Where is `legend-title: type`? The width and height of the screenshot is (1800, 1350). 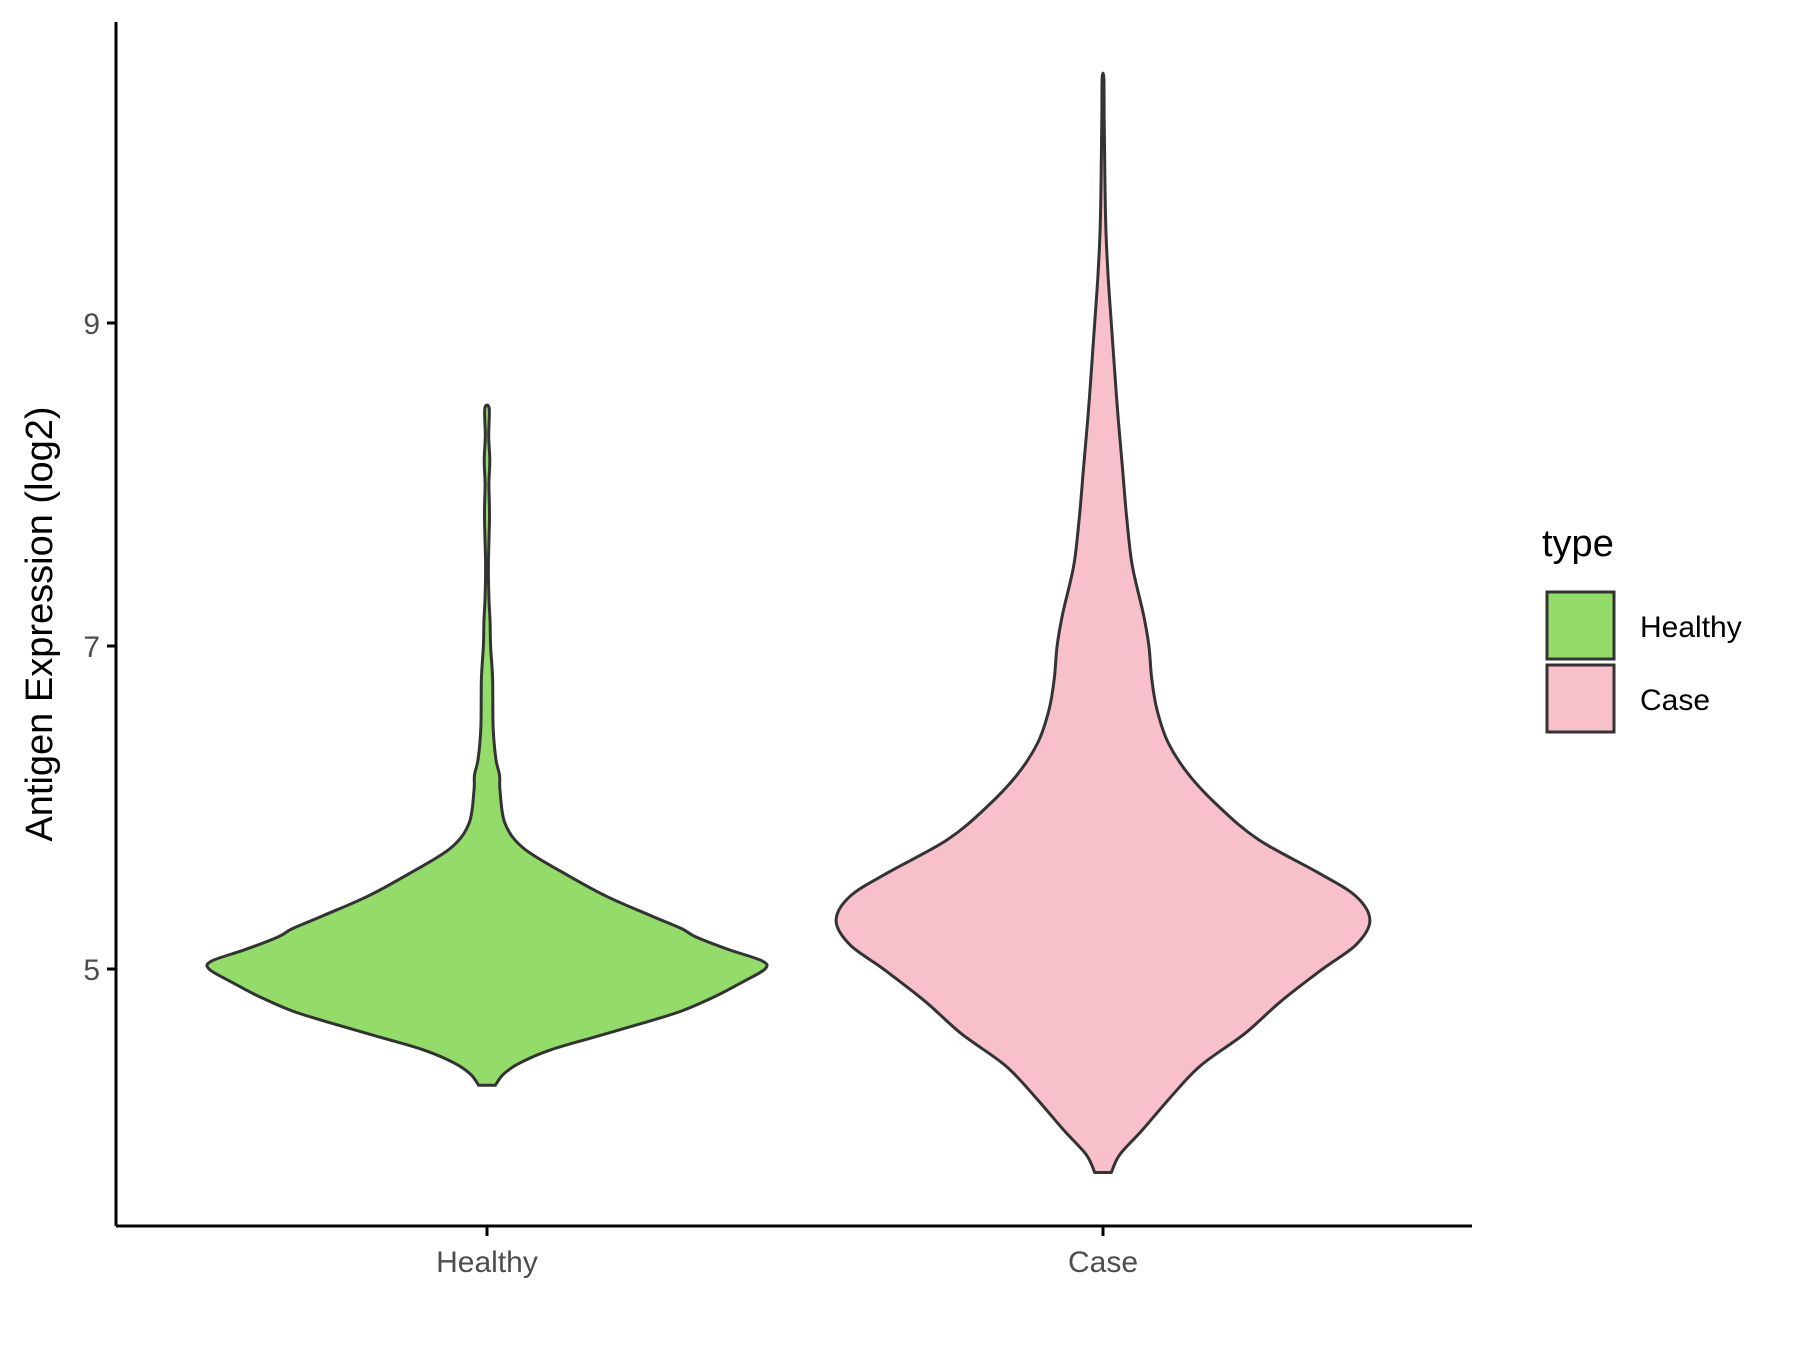
legend-title: type is located at coordinates (1578, 544).